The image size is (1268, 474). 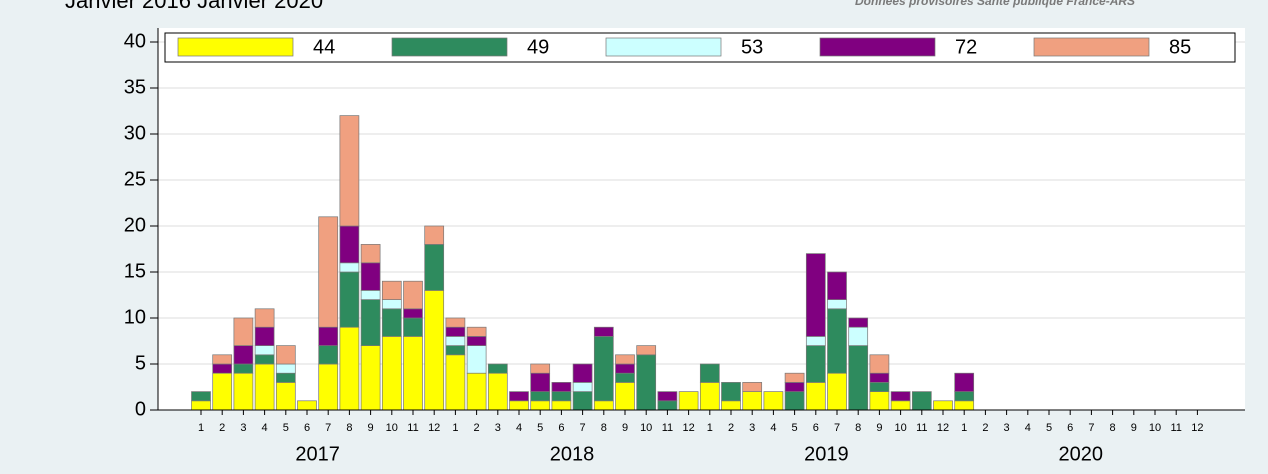 I want to click on x-group-label: 2018, so click(x=572, y=454).